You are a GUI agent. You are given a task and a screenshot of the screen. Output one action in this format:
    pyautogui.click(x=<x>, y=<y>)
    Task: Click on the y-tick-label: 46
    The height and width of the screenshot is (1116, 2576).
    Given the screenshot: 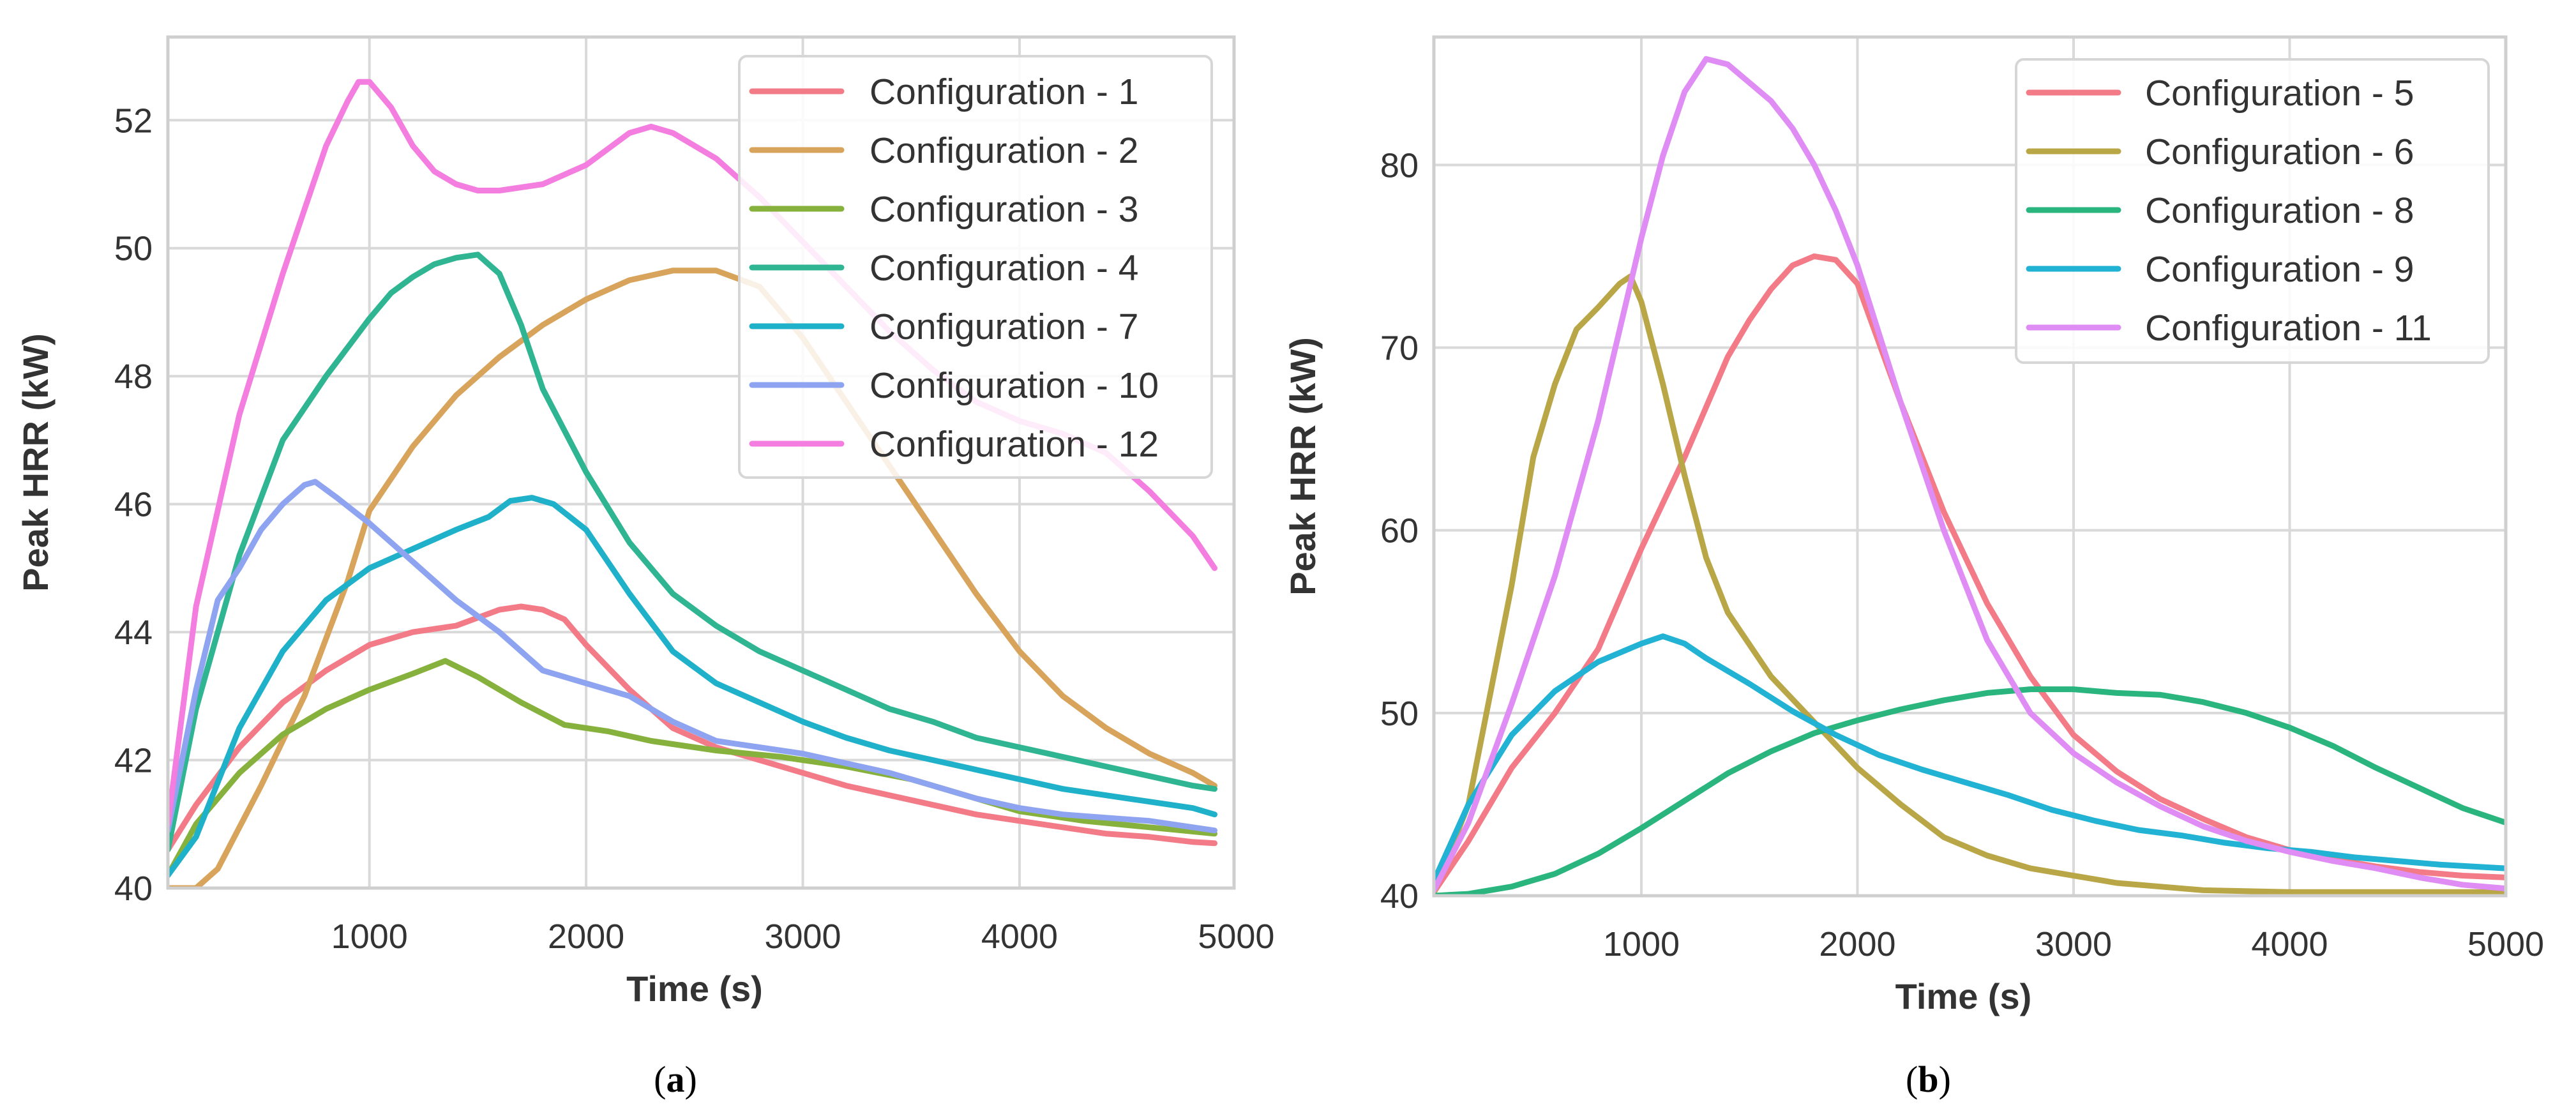 What is the action you would take?
    pyautogui.click(x=133, y=505)
    